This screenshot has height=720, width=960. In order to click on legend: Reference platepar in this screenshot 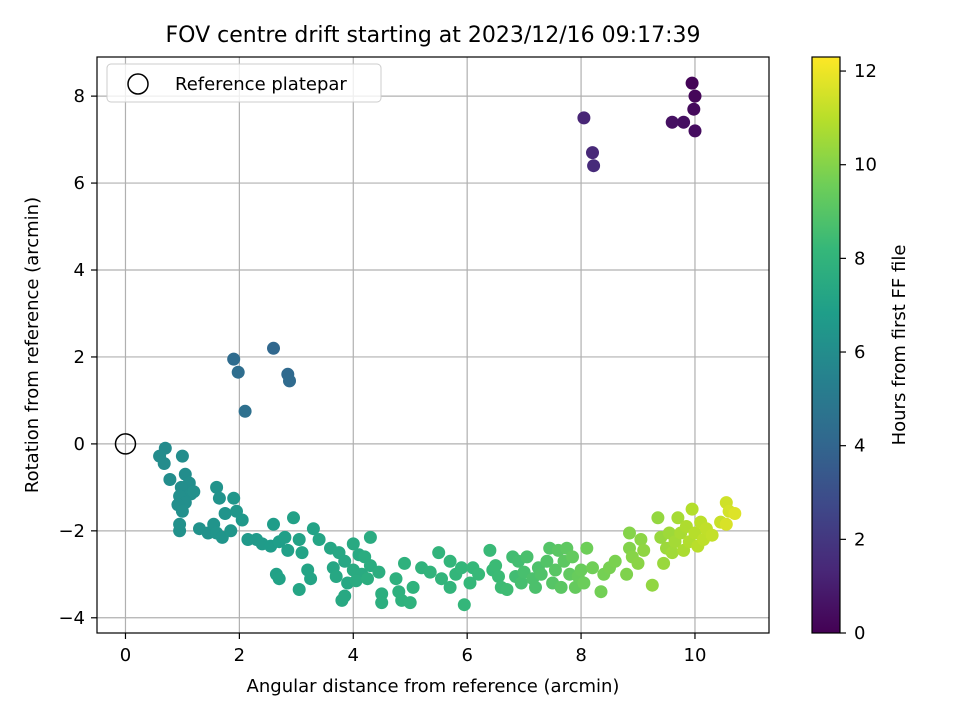, I will do `click(244, 83)`.